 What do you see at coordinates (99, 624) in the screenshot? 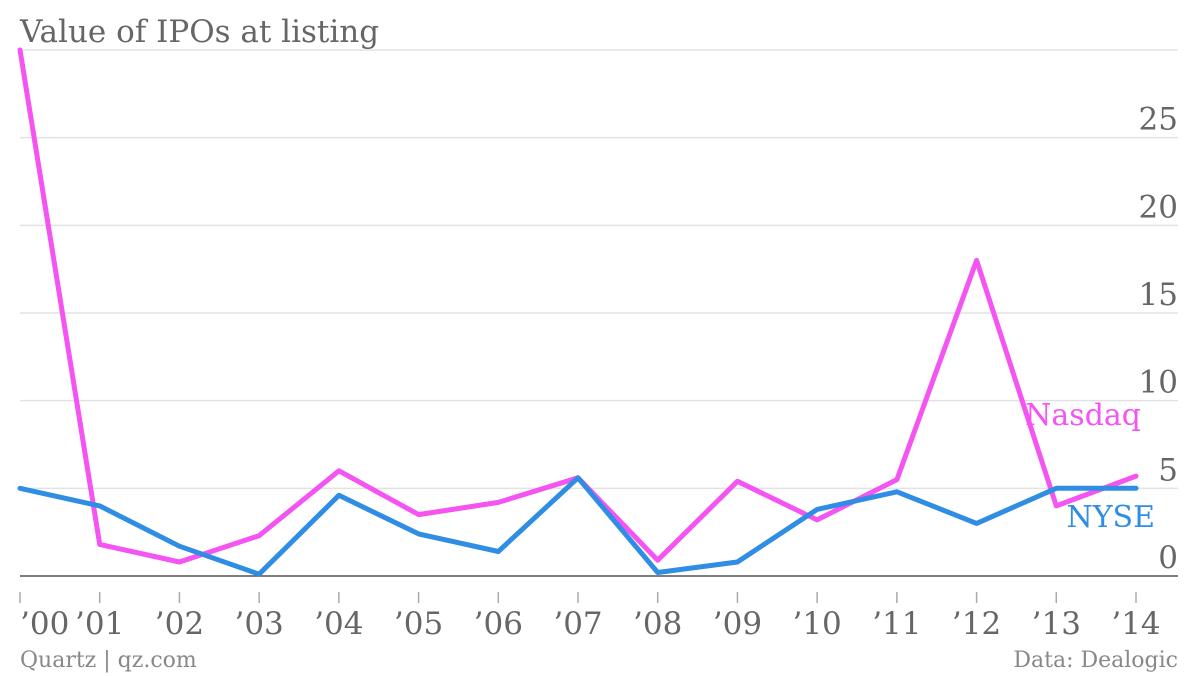
I see `x-tick-label-1: ’01` at bounding box center [99, 624].